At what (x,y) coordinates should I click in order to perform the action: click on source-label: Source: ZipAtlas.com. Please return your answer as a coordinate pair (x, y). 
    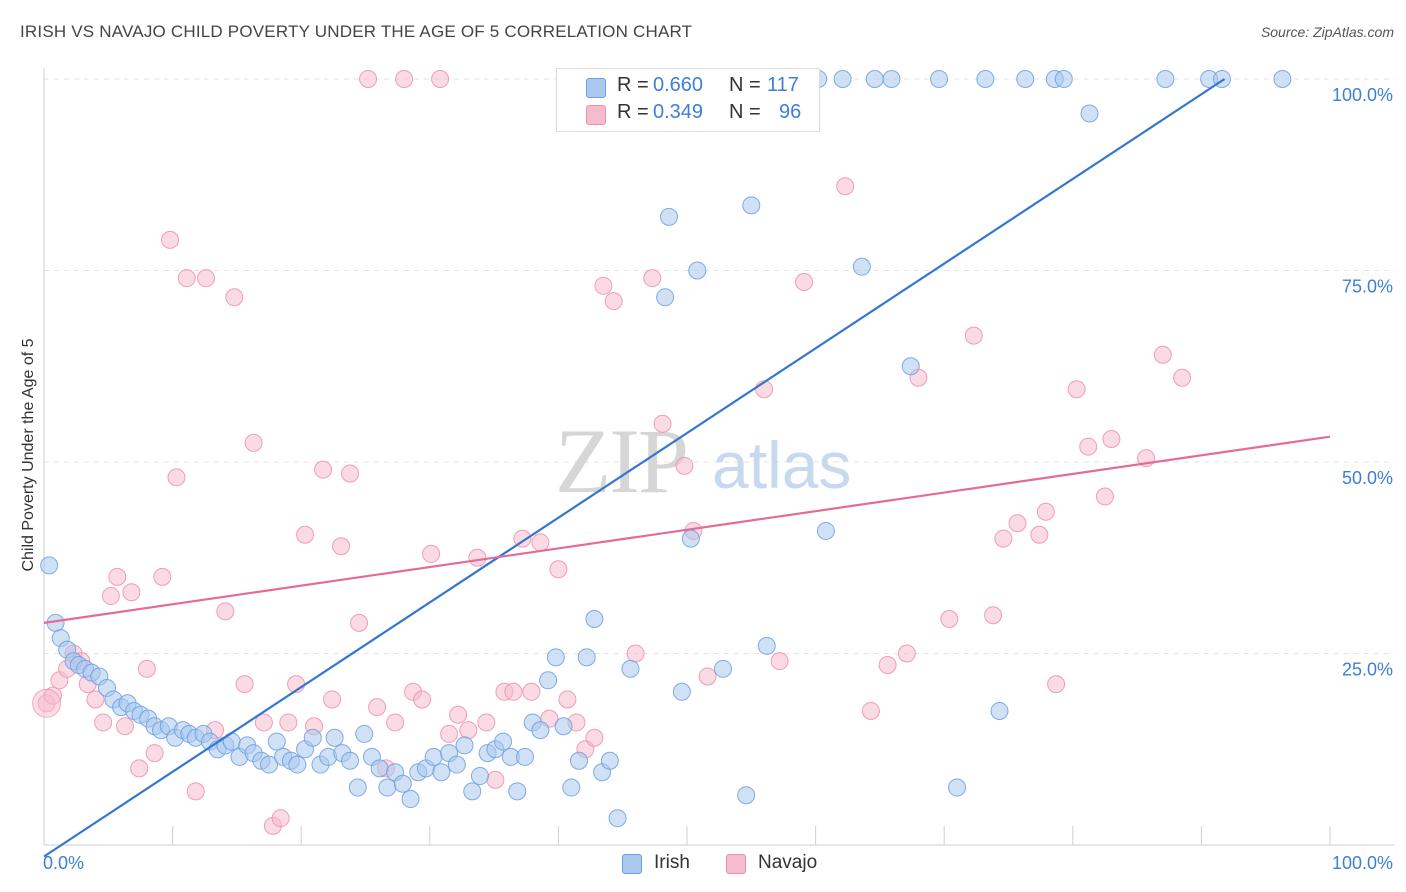
    Looking at the image, I should click on (1327, 32).